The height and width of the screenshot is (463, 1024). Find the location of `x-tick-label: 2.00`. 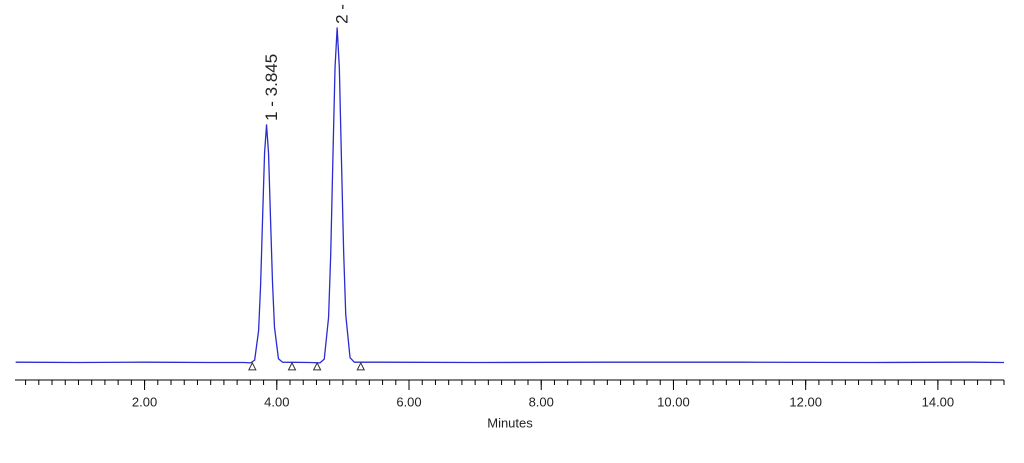

x-tick-label: 2.00 is located at coordinates (144, 401).